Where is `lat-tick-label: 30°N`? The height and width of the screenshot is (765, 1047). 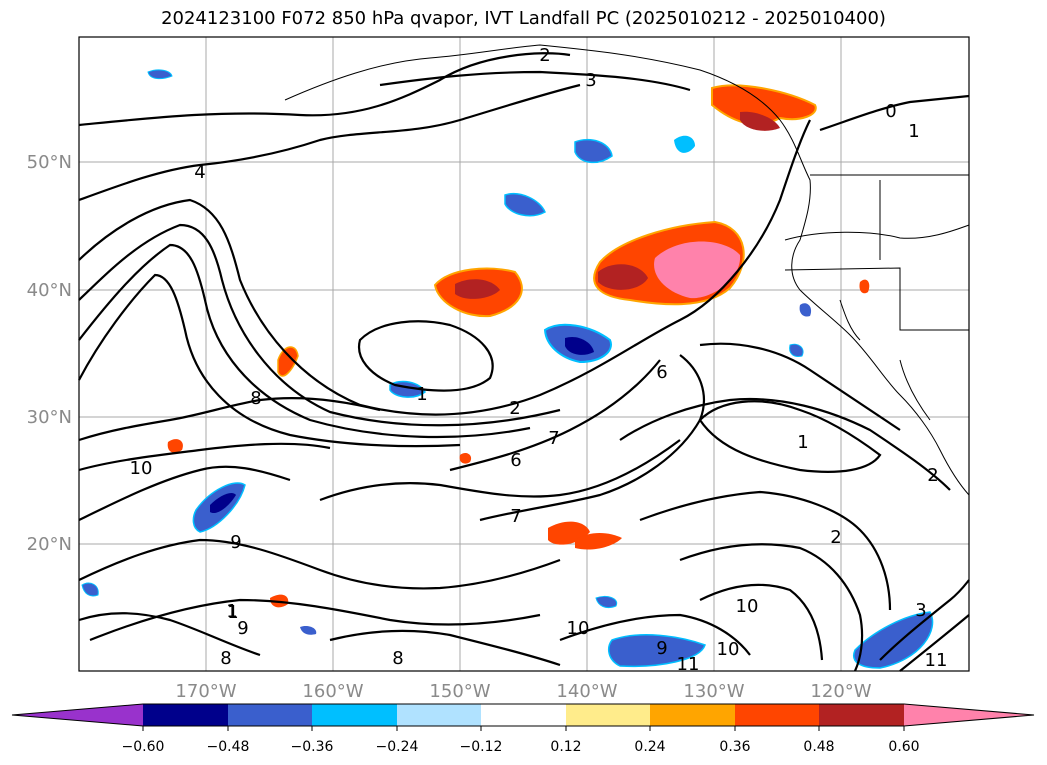
lat-tick-label: 30°N is located at coordinates (49, 417).